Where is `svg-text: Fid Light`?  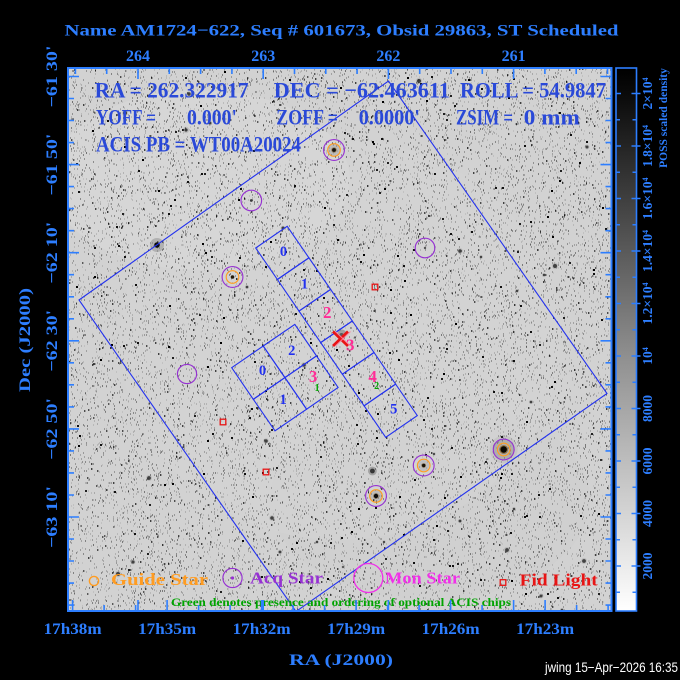 svg-text: Fid Light is located at coordinates (559, 580).